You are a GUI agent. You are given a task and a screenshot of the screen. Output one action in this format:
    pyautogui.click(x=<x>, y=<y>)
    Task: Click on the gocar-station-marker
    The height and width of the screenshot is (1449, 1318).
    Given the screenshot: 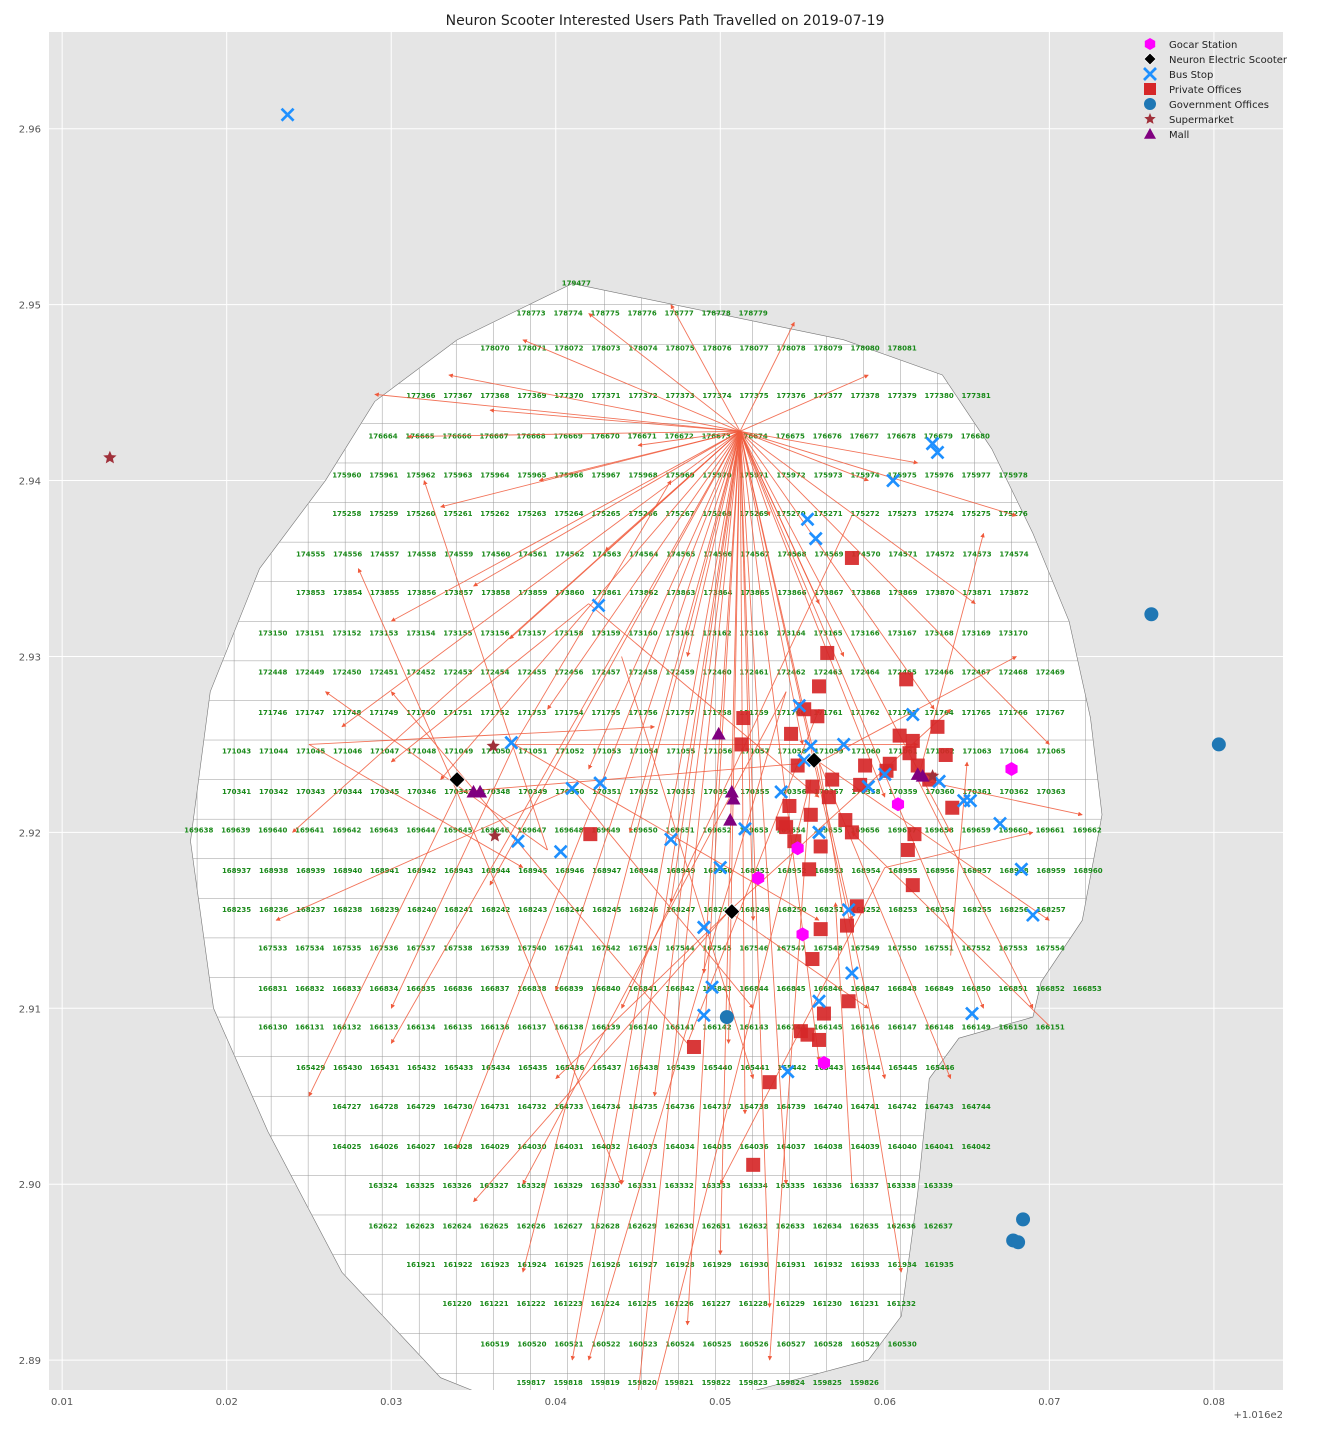 What is the action you would take?
    pyautogui.click(x=824, y=1062)
    